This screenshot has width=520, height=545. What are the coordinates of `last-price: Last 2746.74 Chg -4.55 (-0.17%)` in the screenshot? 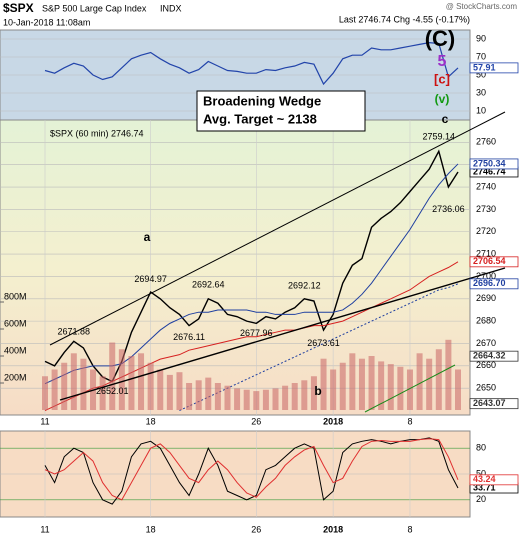 It's located at (404, 19).